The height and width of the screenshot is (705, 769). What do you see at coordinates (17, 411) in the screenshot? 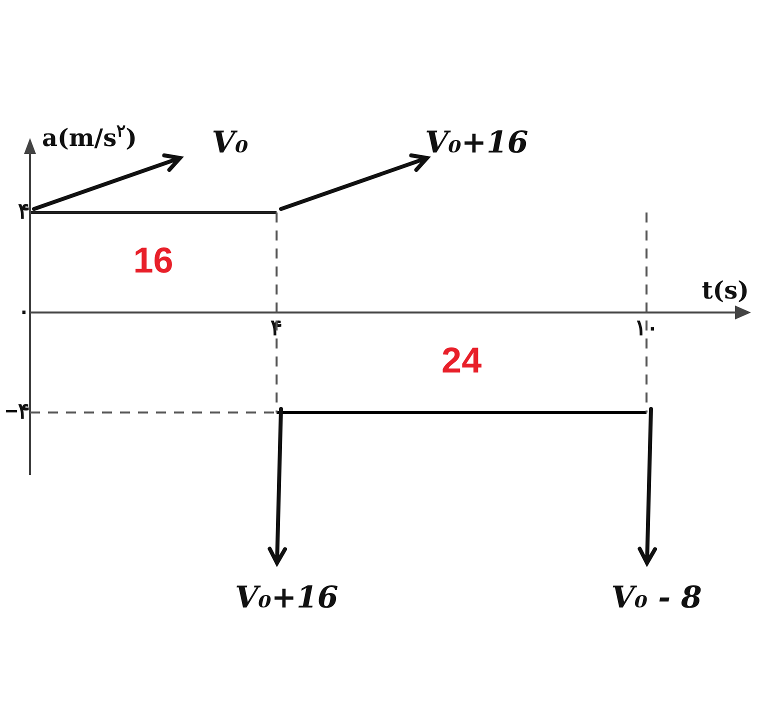
I see `y-tick-label: −۴` at bounding box center [17, 411].